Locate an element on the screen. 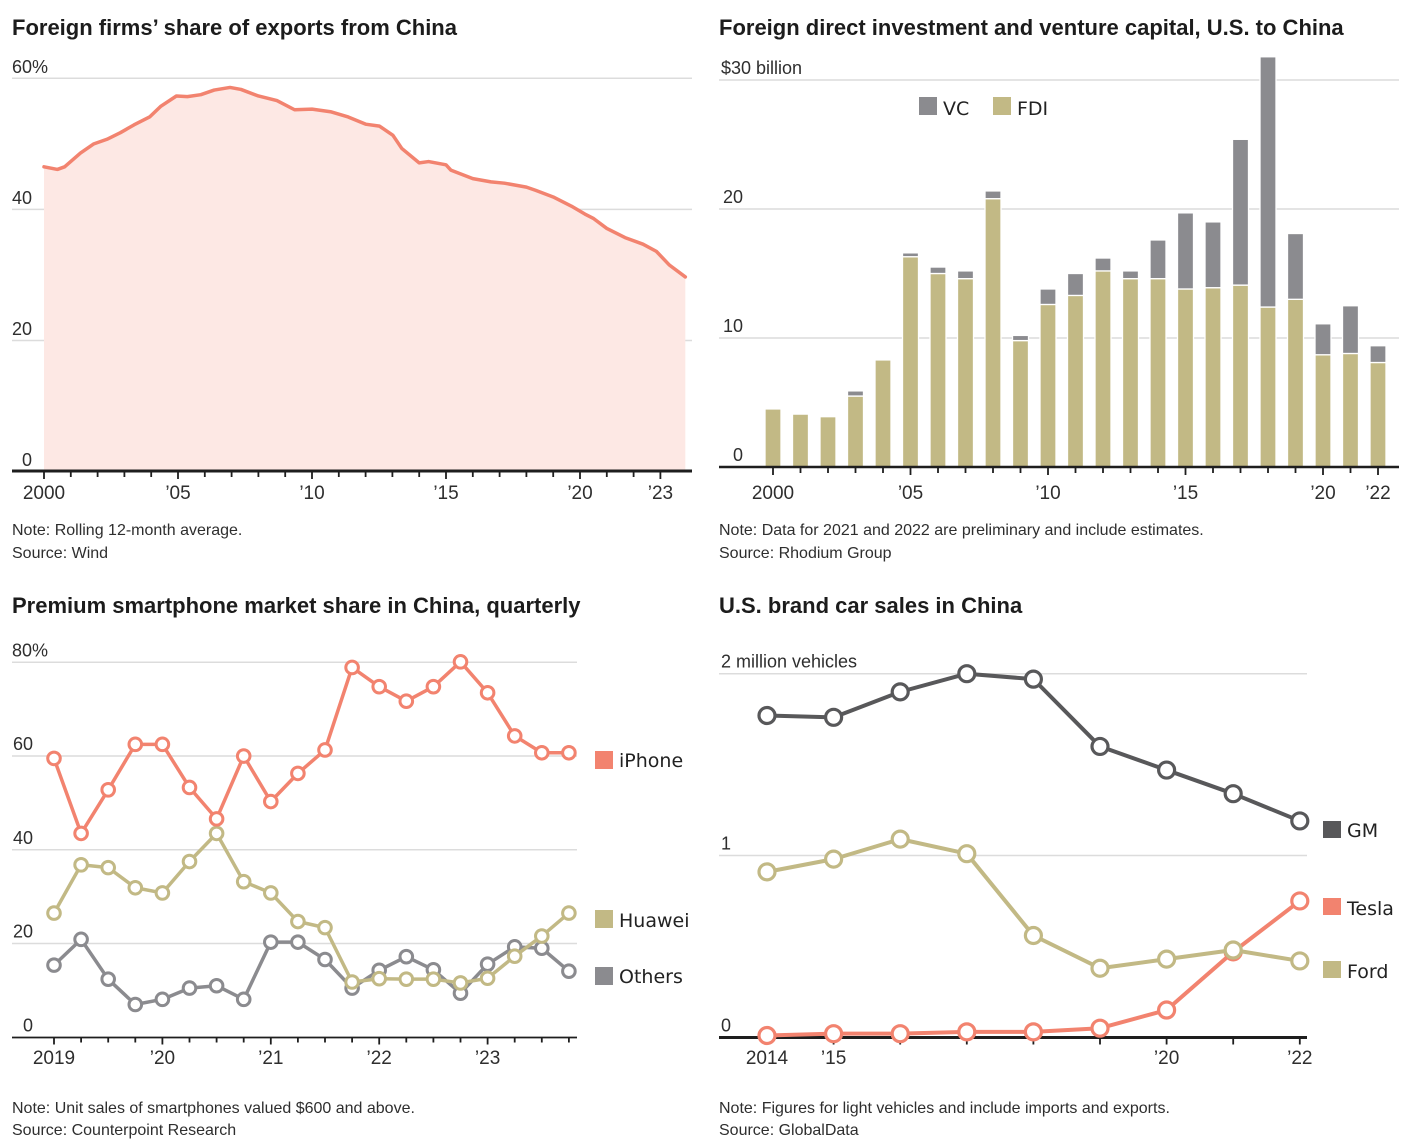 The image size is (1401, 1140). y-tick-label: 20 is located at coordinates (22, 329).